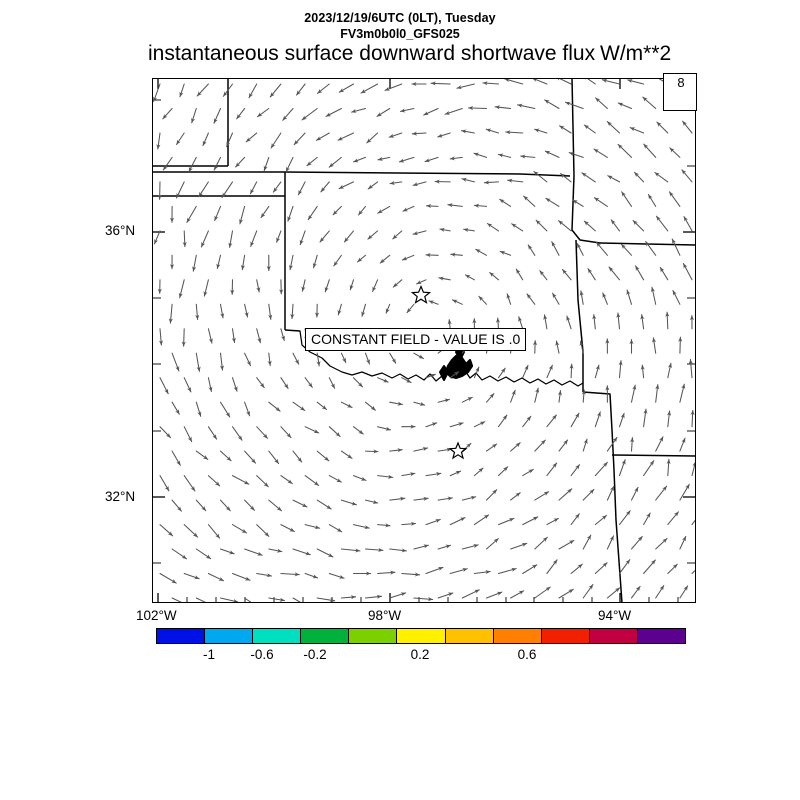 The height and width of the screenshot is (800, 800). Describe the element at coordinates (120, 496) in the screenshot. I see `y-tick-label-32n: 32°N` at that location.